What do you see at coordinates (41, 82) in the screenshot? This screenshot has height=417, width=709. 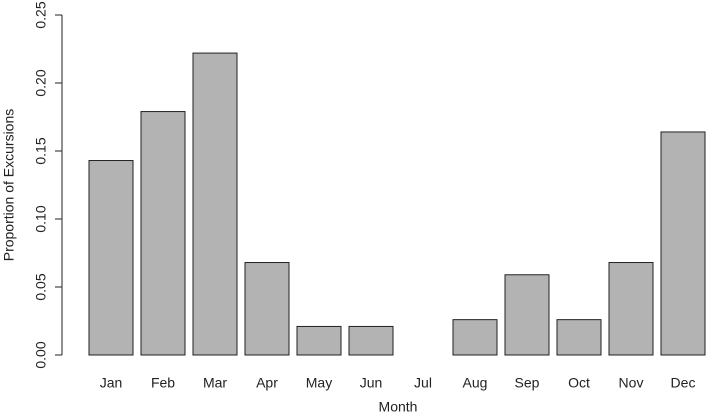 I see `y-tick-label: 0.20` at bounding box center [41, 82].